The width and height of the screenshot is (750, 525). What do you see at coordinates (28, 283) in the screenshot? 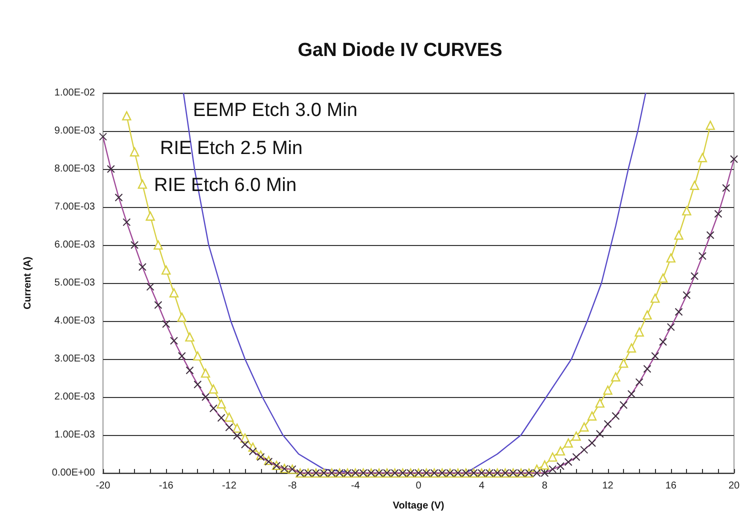
I see `y-axis-title: Current (A)` at bounding box center [28, 283].